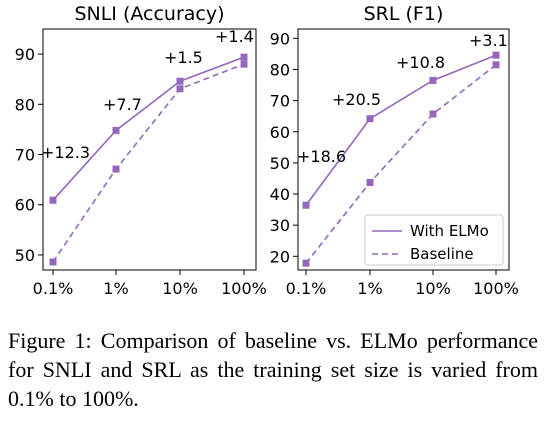 The image size is (551, 434). Describe the element at coordinates (183, 57) in the screenshot. I see `gain-annotation: +1.5` at that location.